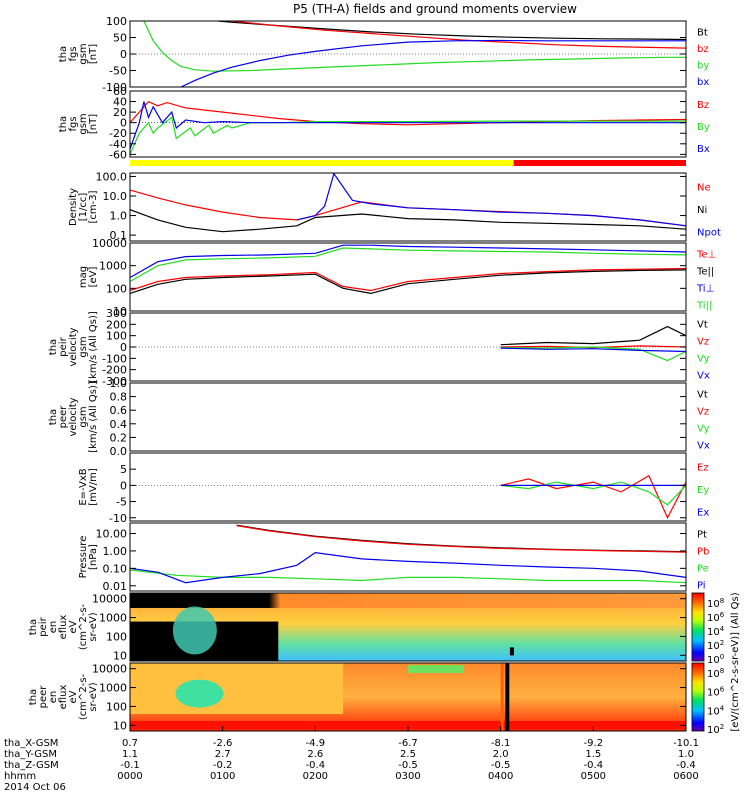 The width and height of the screenshot is (750, 800). Describe the element at coordinates (502, 697) in the screenshot. I see `spectrogram-stripe` at that location.